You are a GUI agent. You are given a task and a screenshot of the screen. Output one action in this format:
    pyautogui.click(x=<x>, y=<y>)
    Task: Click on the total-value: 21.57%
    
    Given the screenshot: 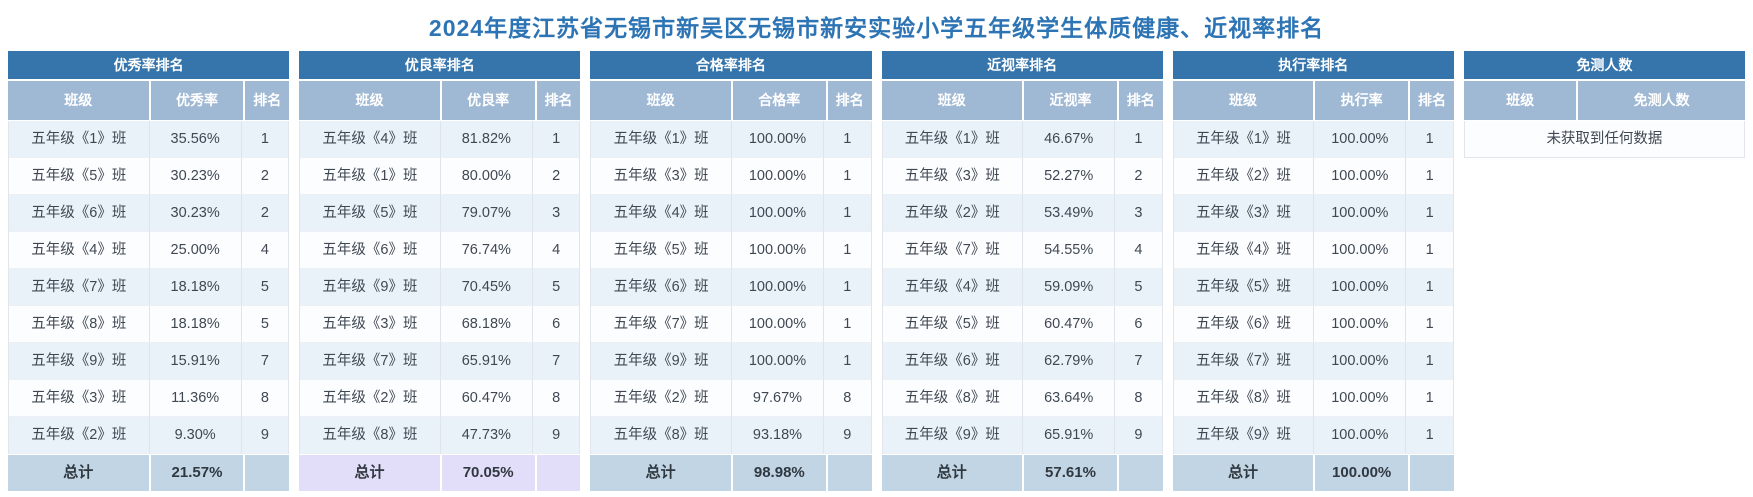 What is the action you would take?
    pyautogui.click(x=197, y=473)
    